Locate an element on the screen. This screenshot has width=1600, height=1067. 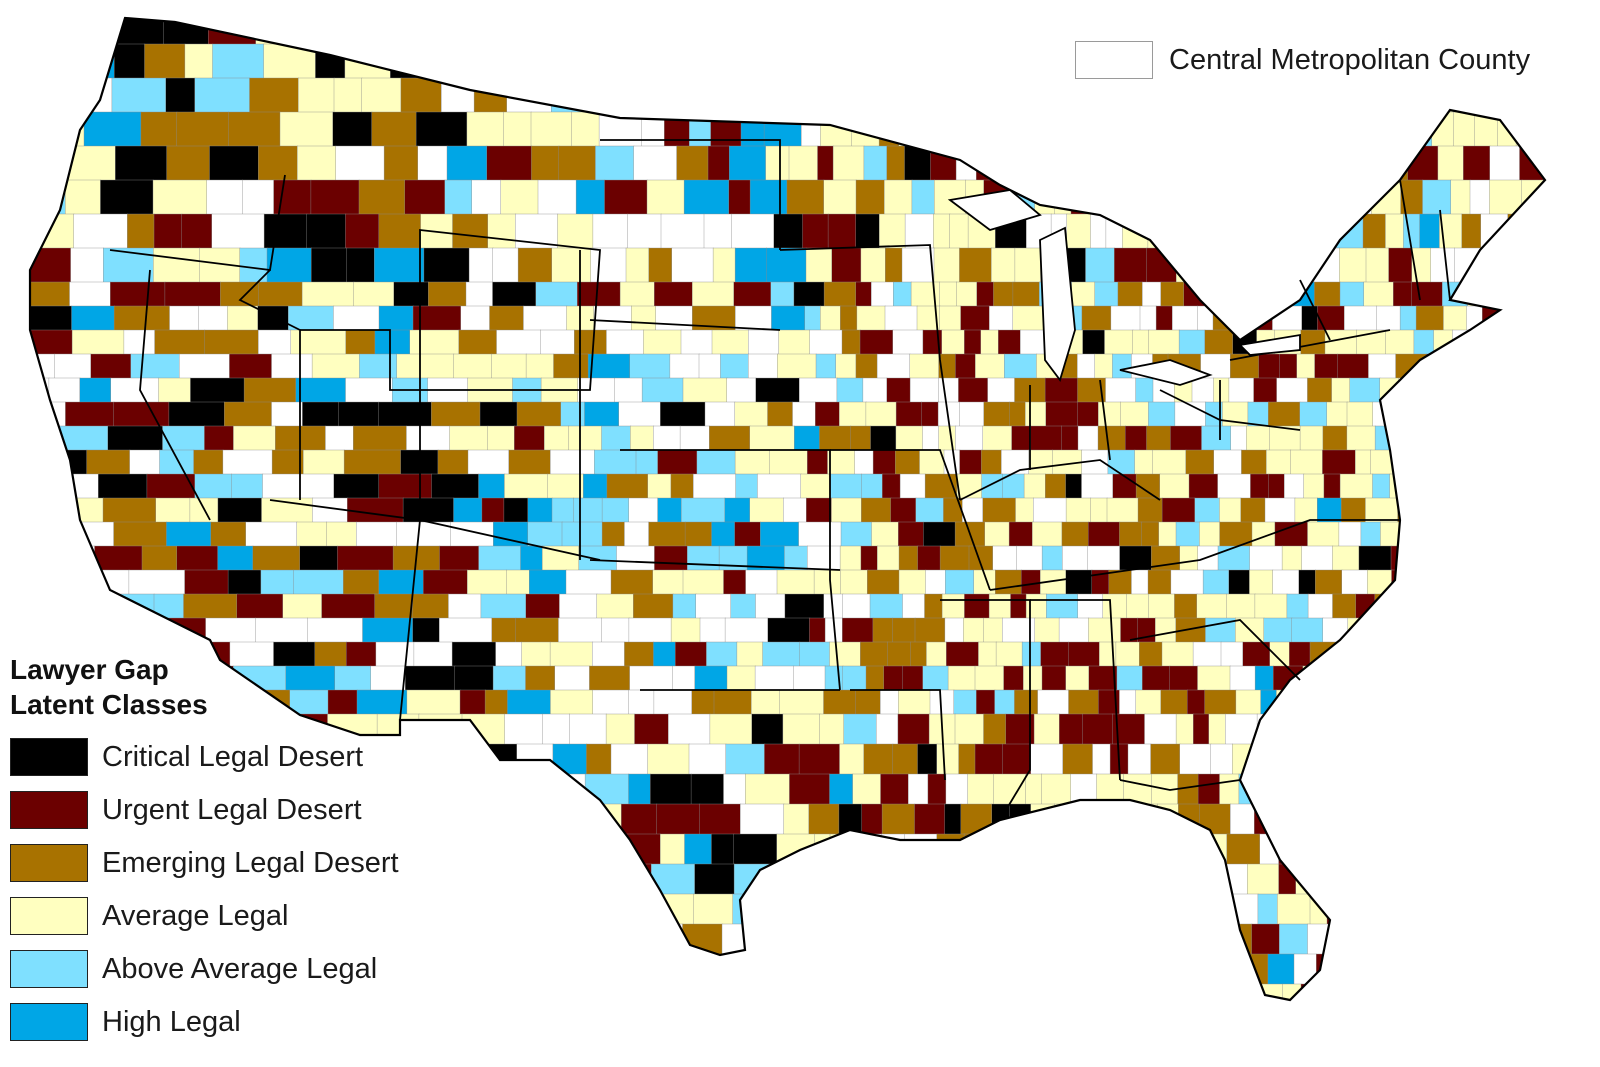
legend-label: High Legal is located at coordinates (171, 1021).